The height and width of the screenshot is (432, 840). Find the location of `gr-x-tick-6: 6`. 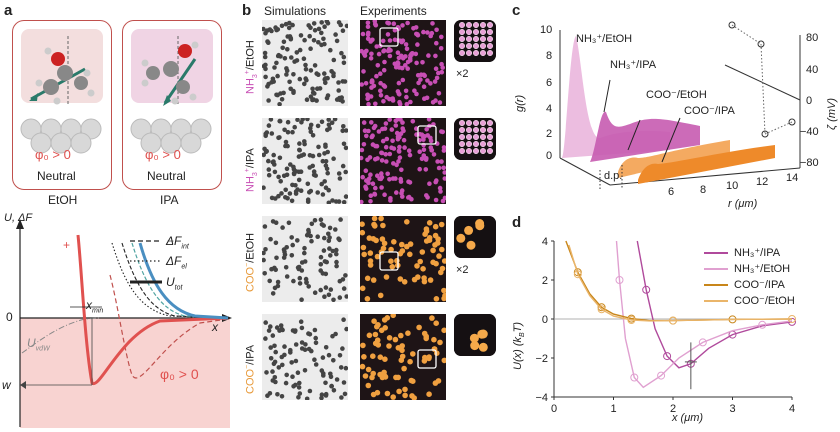

gr-x-tick-6: 6 is located at coordinates (671, 192).